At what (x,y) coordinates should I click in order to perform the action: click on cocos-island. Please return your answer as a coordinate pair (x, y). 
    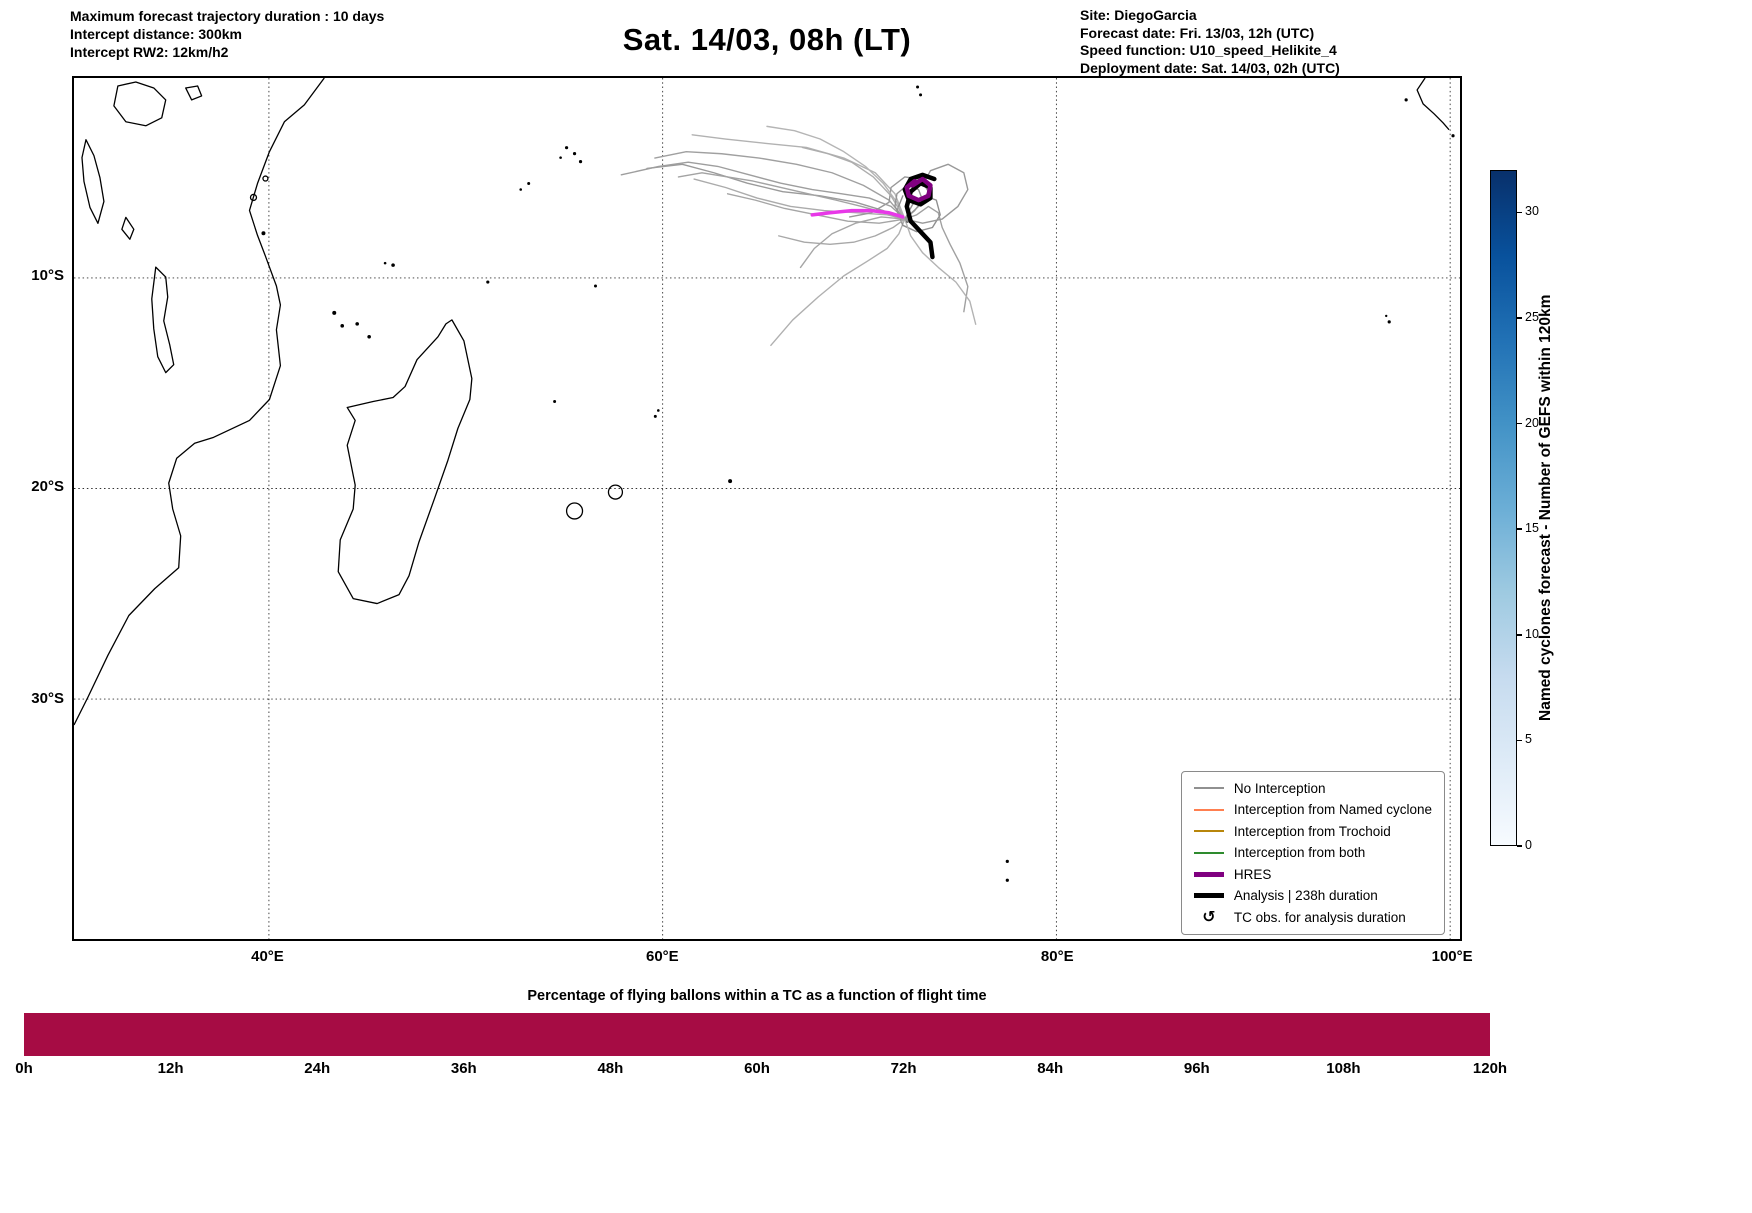
    Looking at the image, I should click on (1389, 322).